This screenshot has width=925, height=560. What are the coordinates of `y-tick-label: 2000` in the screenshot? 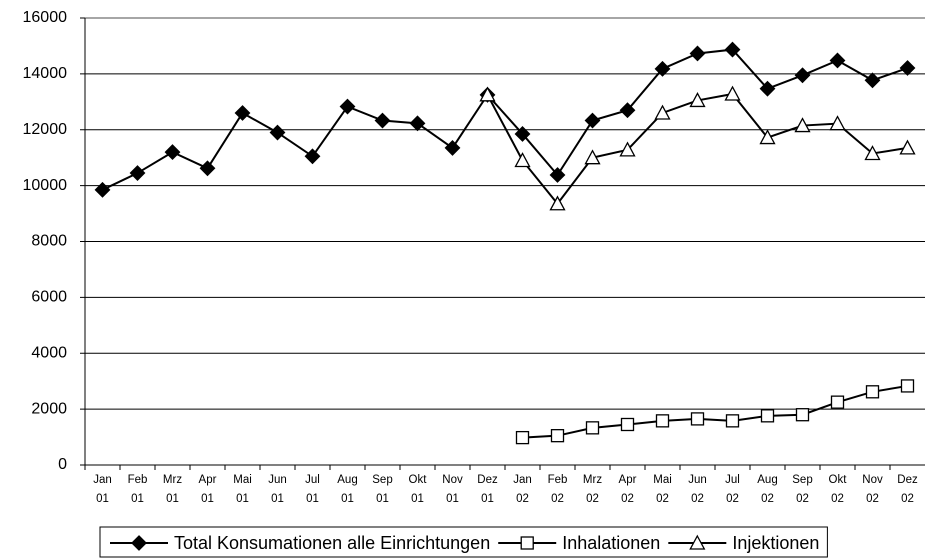 It's located at (49, 408).